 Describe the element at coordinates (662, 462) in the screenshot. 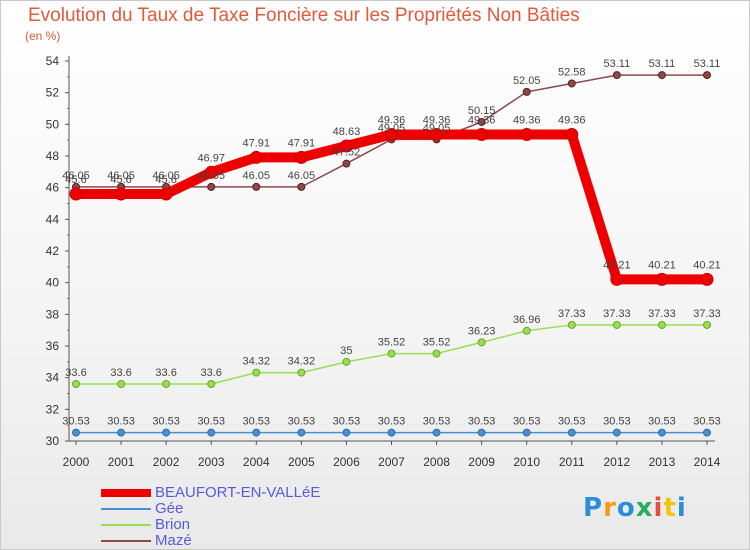

I see `x-tick-label: 2013` at that location.